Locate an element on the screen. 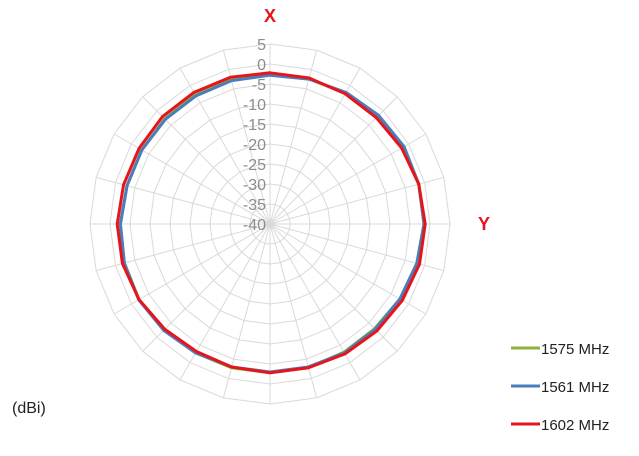 This screenshot has height=456, width=639. radial-tick-label: -35 is located at coordinates (254, 205).